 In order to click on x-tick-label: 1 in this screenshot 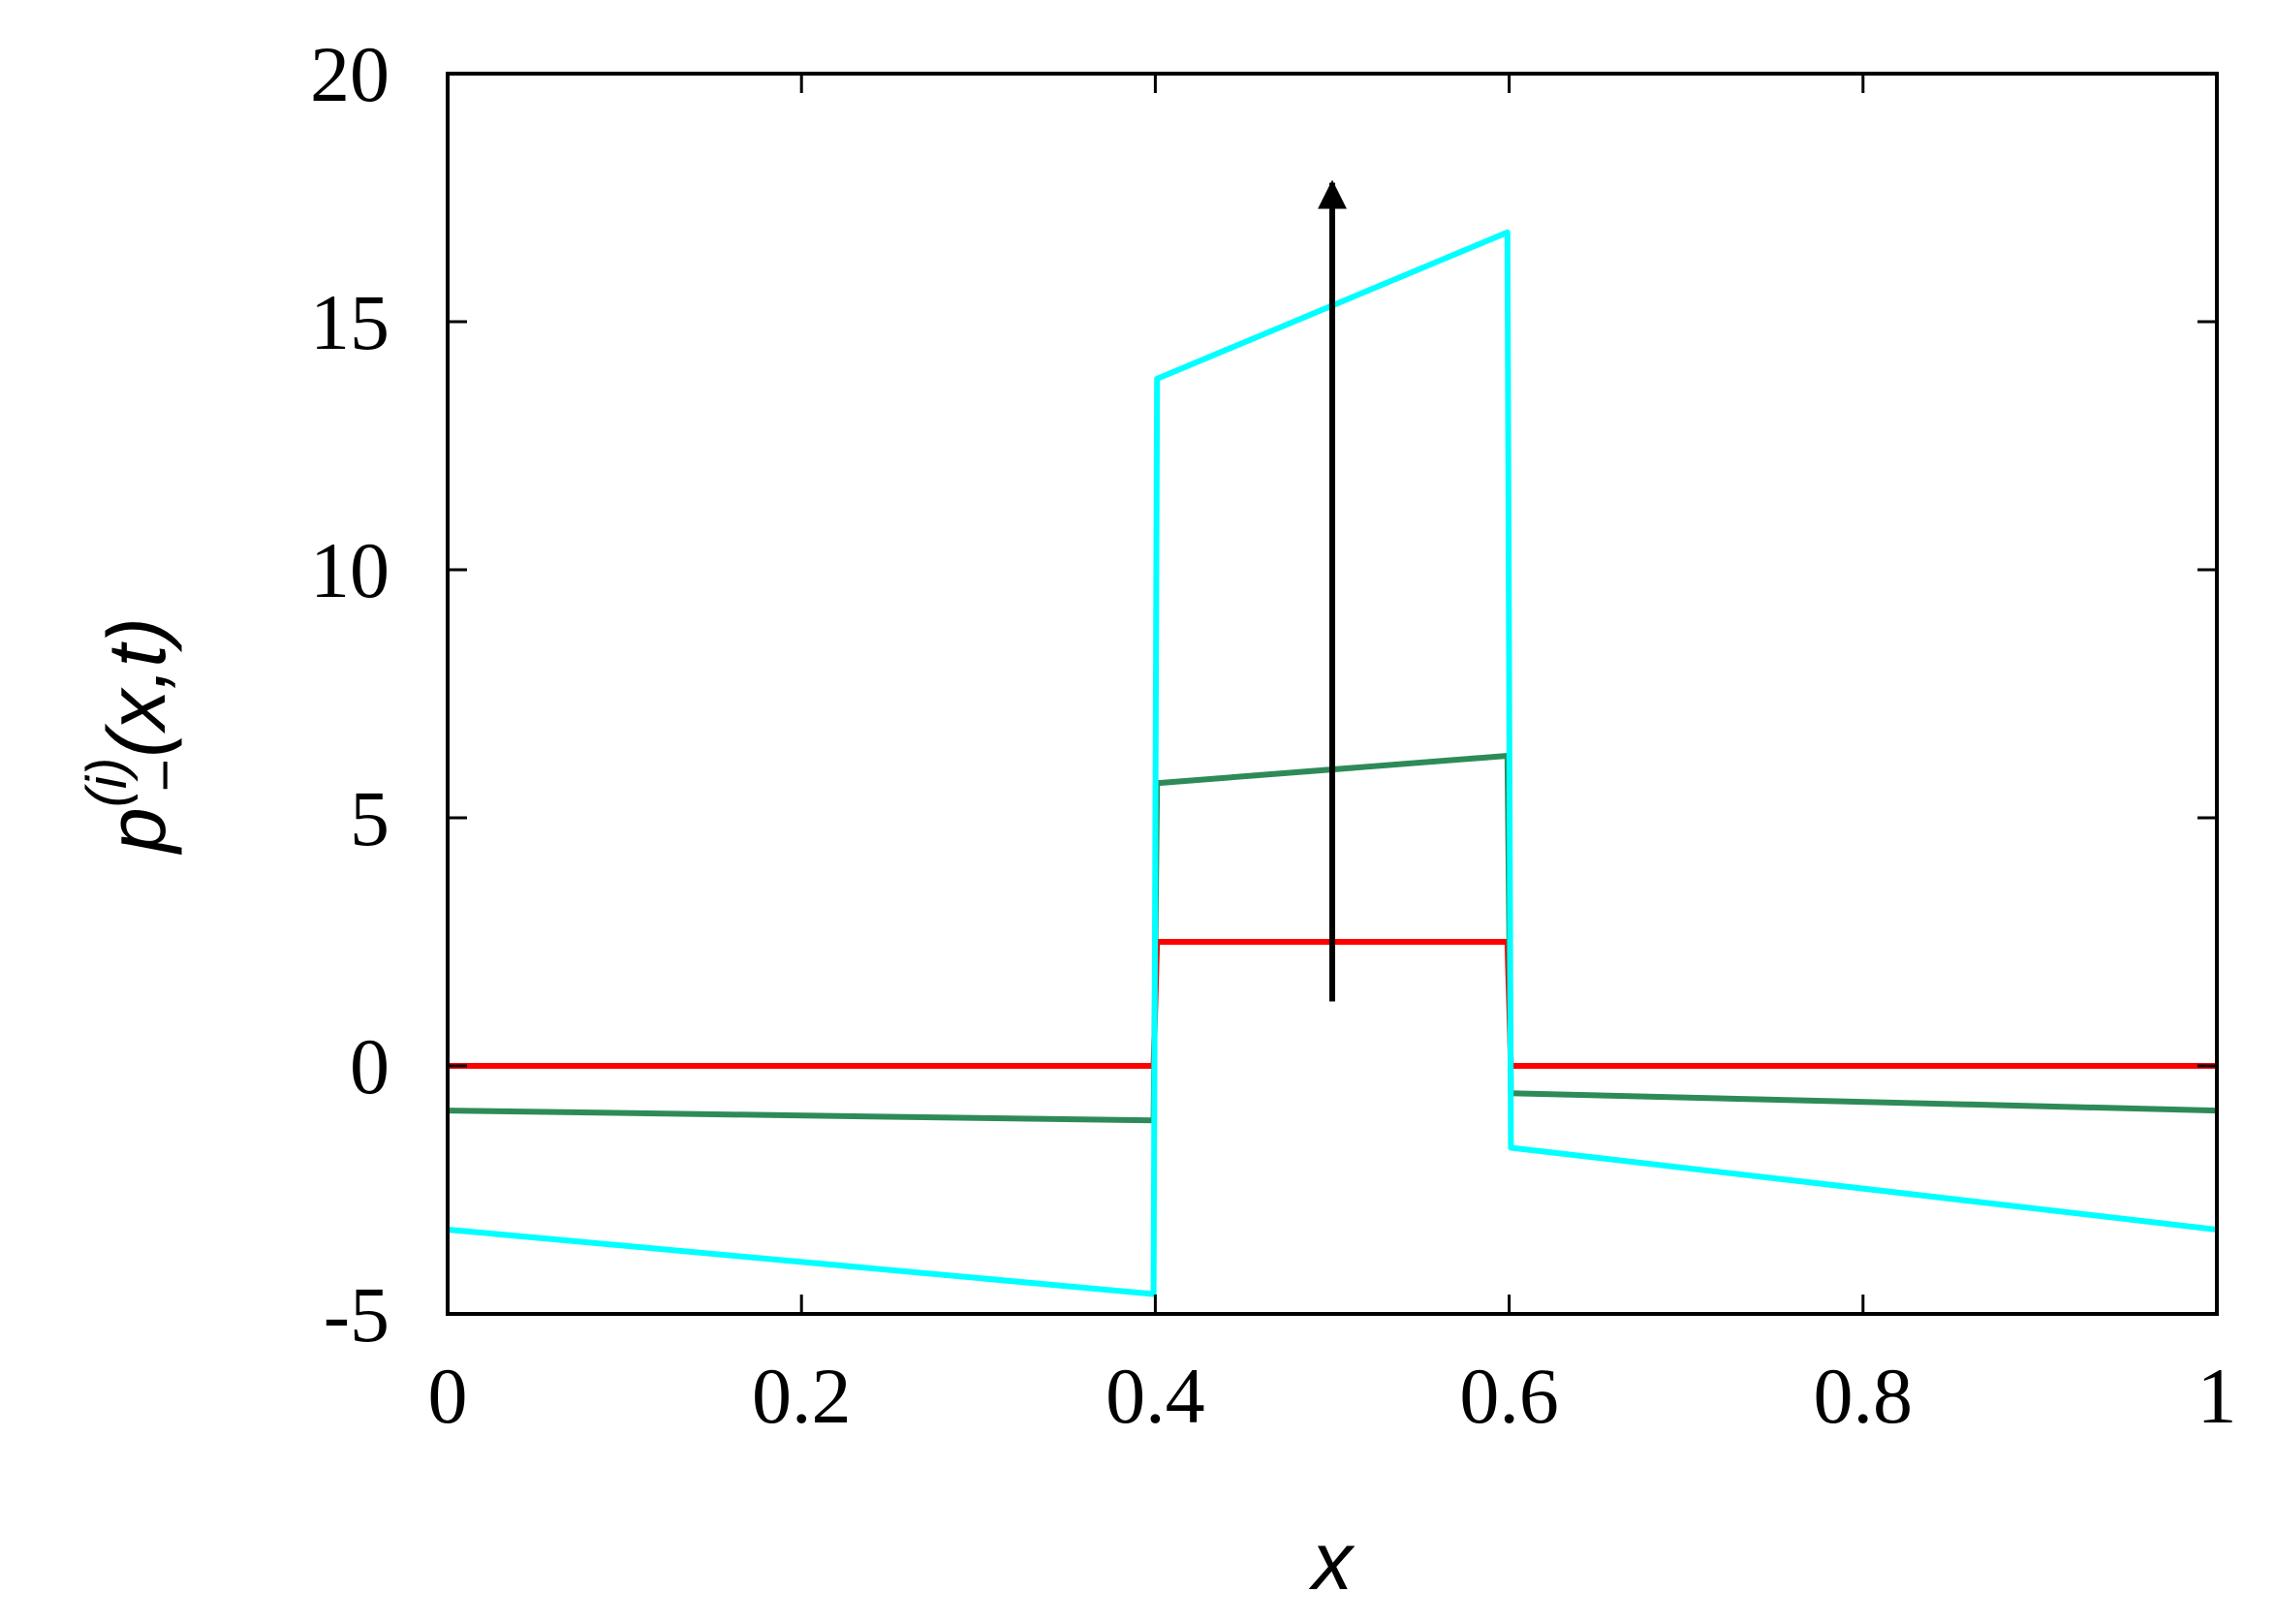, I will do `click(2217, 1396)`.